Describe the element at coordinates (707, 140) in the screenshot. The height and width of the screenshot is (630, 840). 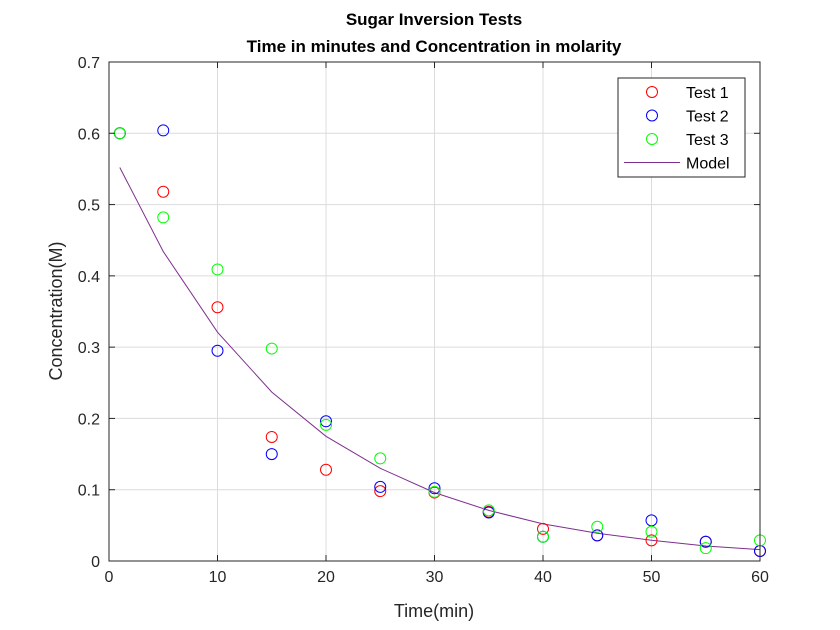
I see `legend-label: Test 3` at that location.